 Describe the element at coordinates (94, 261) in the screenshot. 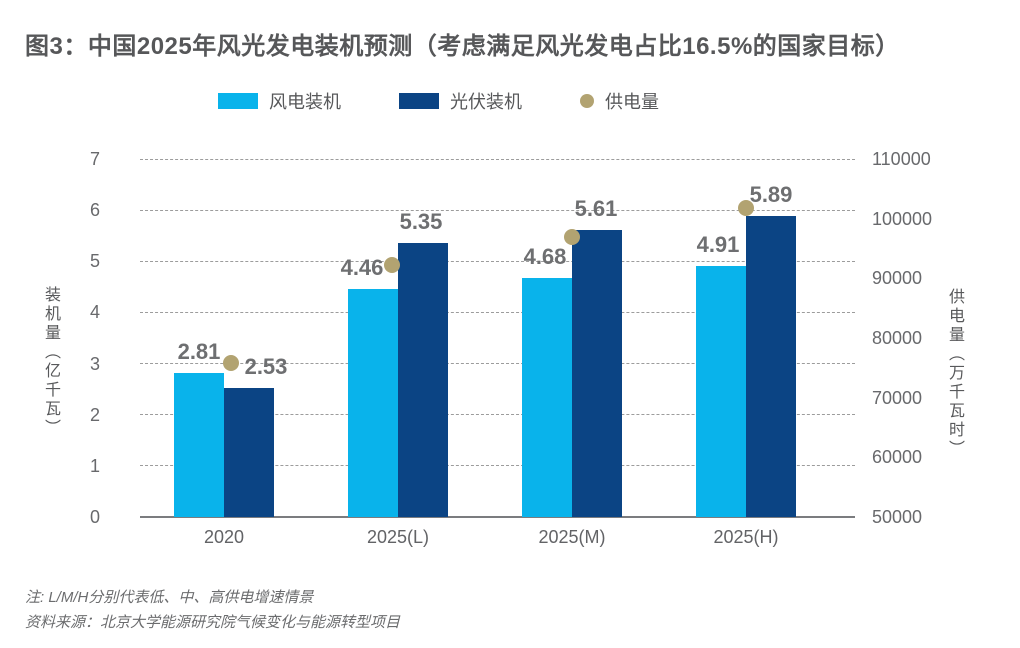

I see `left-axis-tick: 5` at that location.